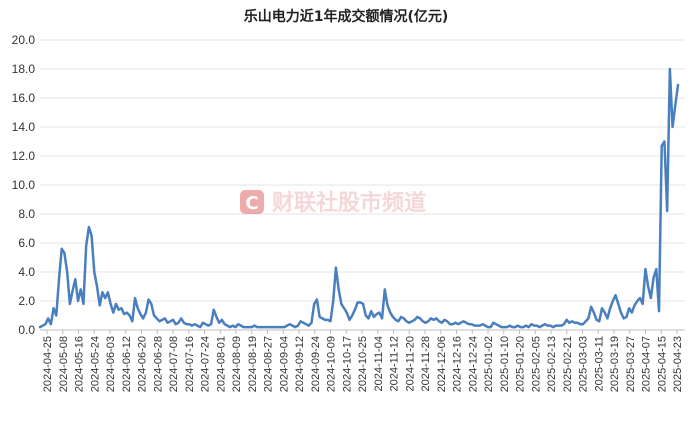  I want to click on x-tick-label: 2024-04-25, so click(48, 364).